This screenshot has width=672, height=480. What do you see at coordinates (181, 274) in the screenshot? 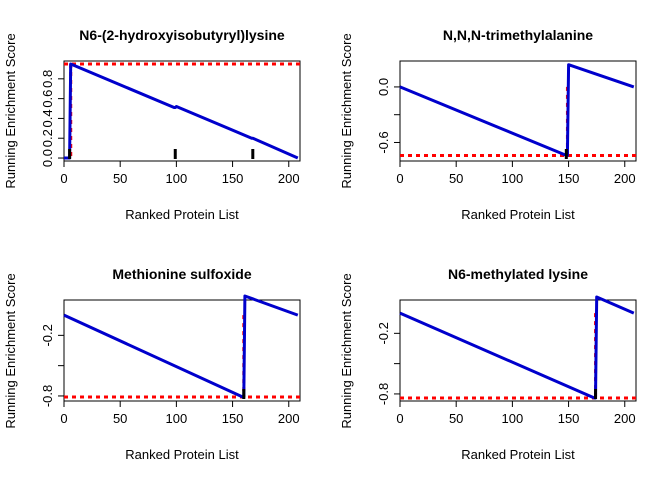
I see `chart-title: Methionine sulfoxide` at bounding box center [181, 274].